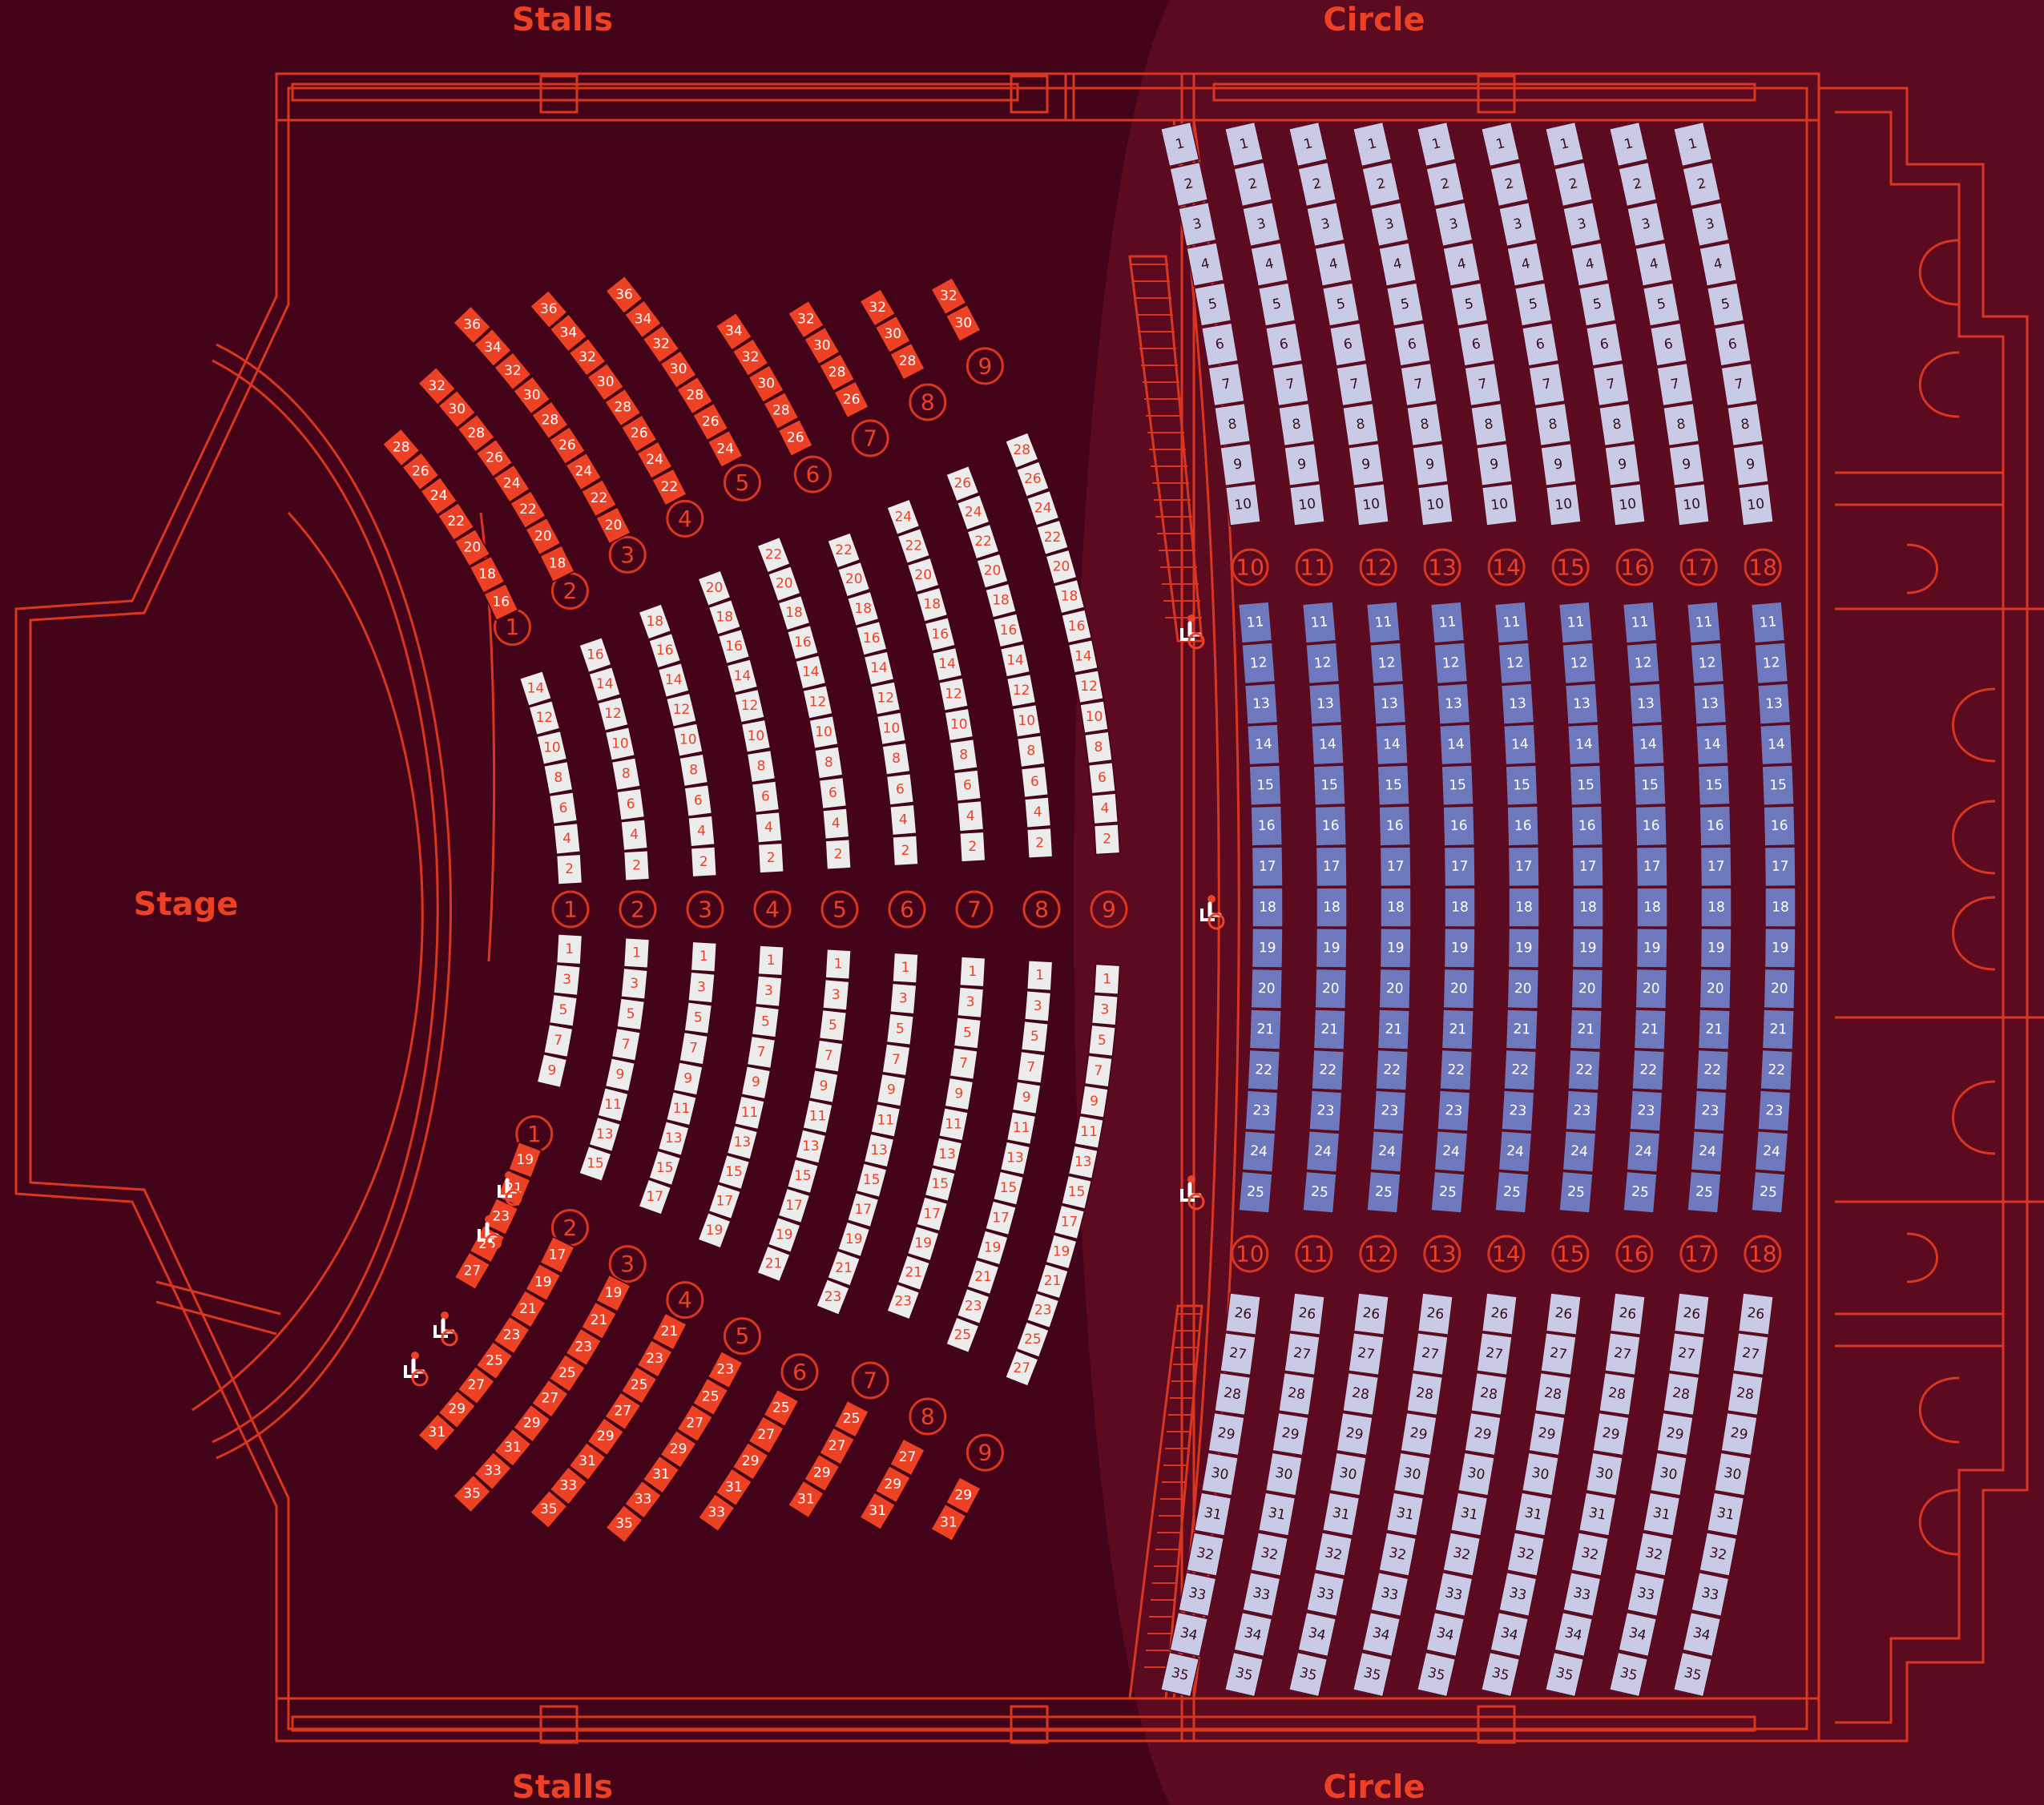 This screenshot has width=2044, height=1805. What do you see at coordinates (1582, 224) in the screenshot?
I see `circle-seat: 3` at bounding box center [1582, 224].